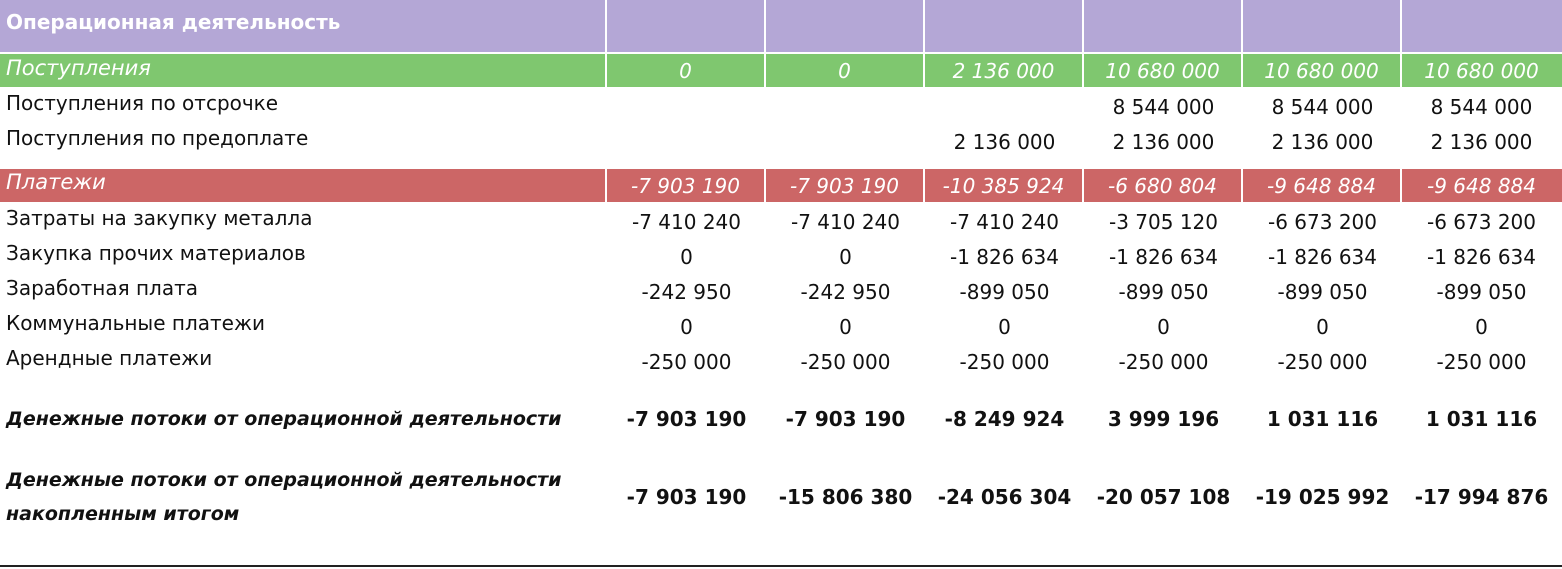 Image resolution: width=1562 pixels, height=569 pixels. What do you see at coordinates (1163, 221) in the screenshot?
I see `value-cell: -3 705 120` at bounding box center [1163, 221].